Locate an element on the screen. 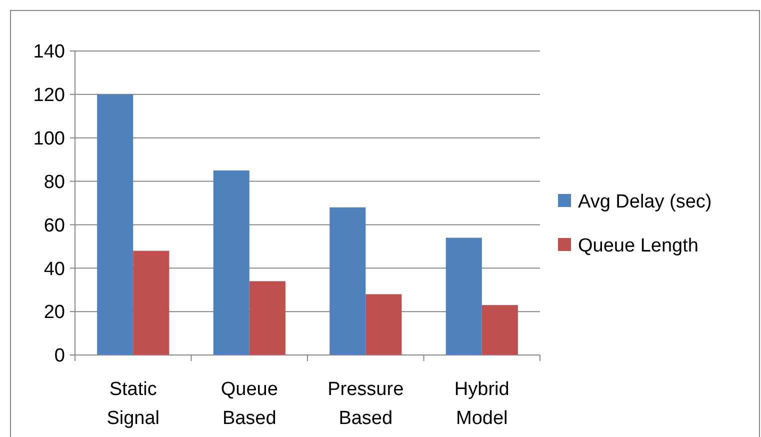 This screenshot has width=761, height=437. y-tick-label: 140 is located at coordinates (49, 52).